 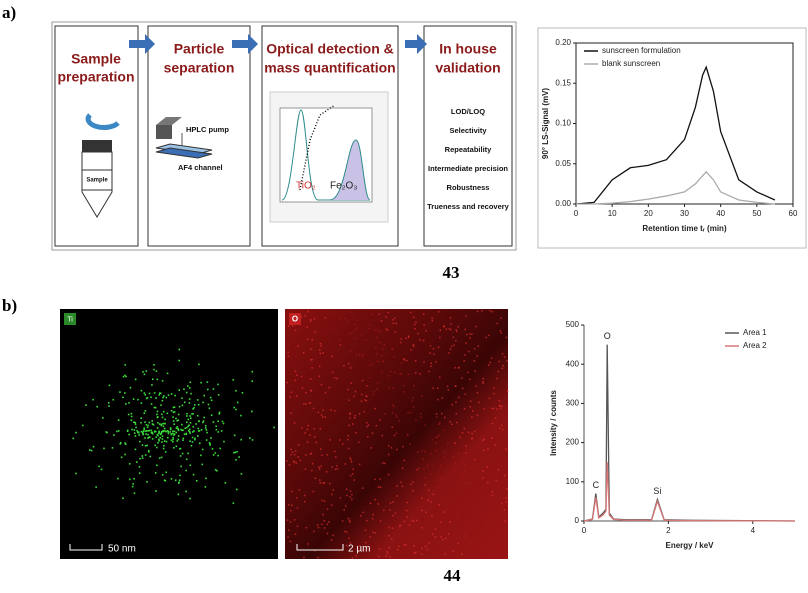 What do you see at coordinates (468, 111) in the screenshot?
I see `validation-item: LOD/LOQ` at bounding box center [468, 111].